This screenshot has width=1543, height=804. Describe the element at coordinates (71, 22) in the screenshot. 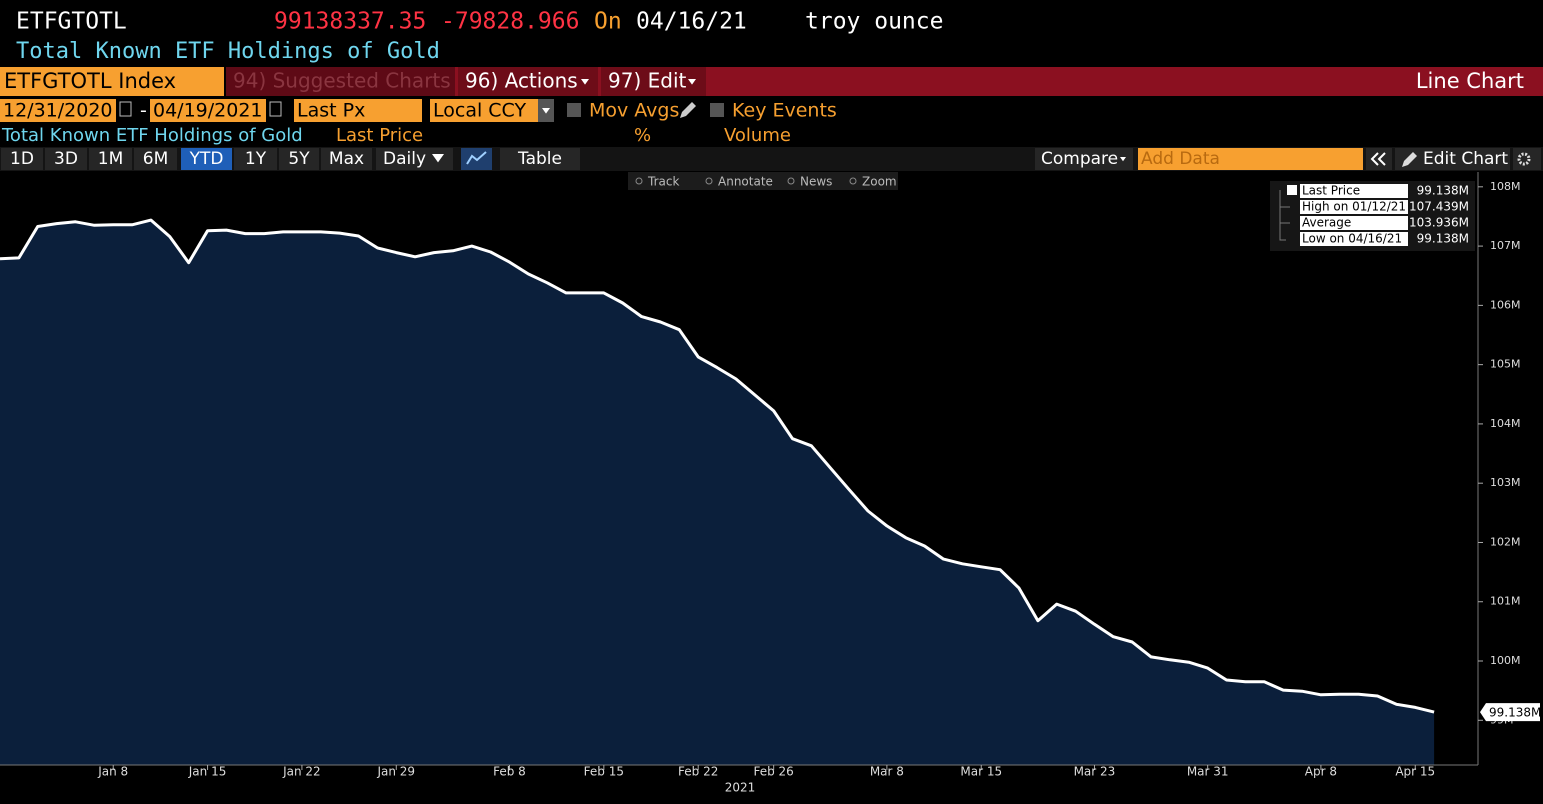

I see `ticker: ETFGTOTL` at that location.